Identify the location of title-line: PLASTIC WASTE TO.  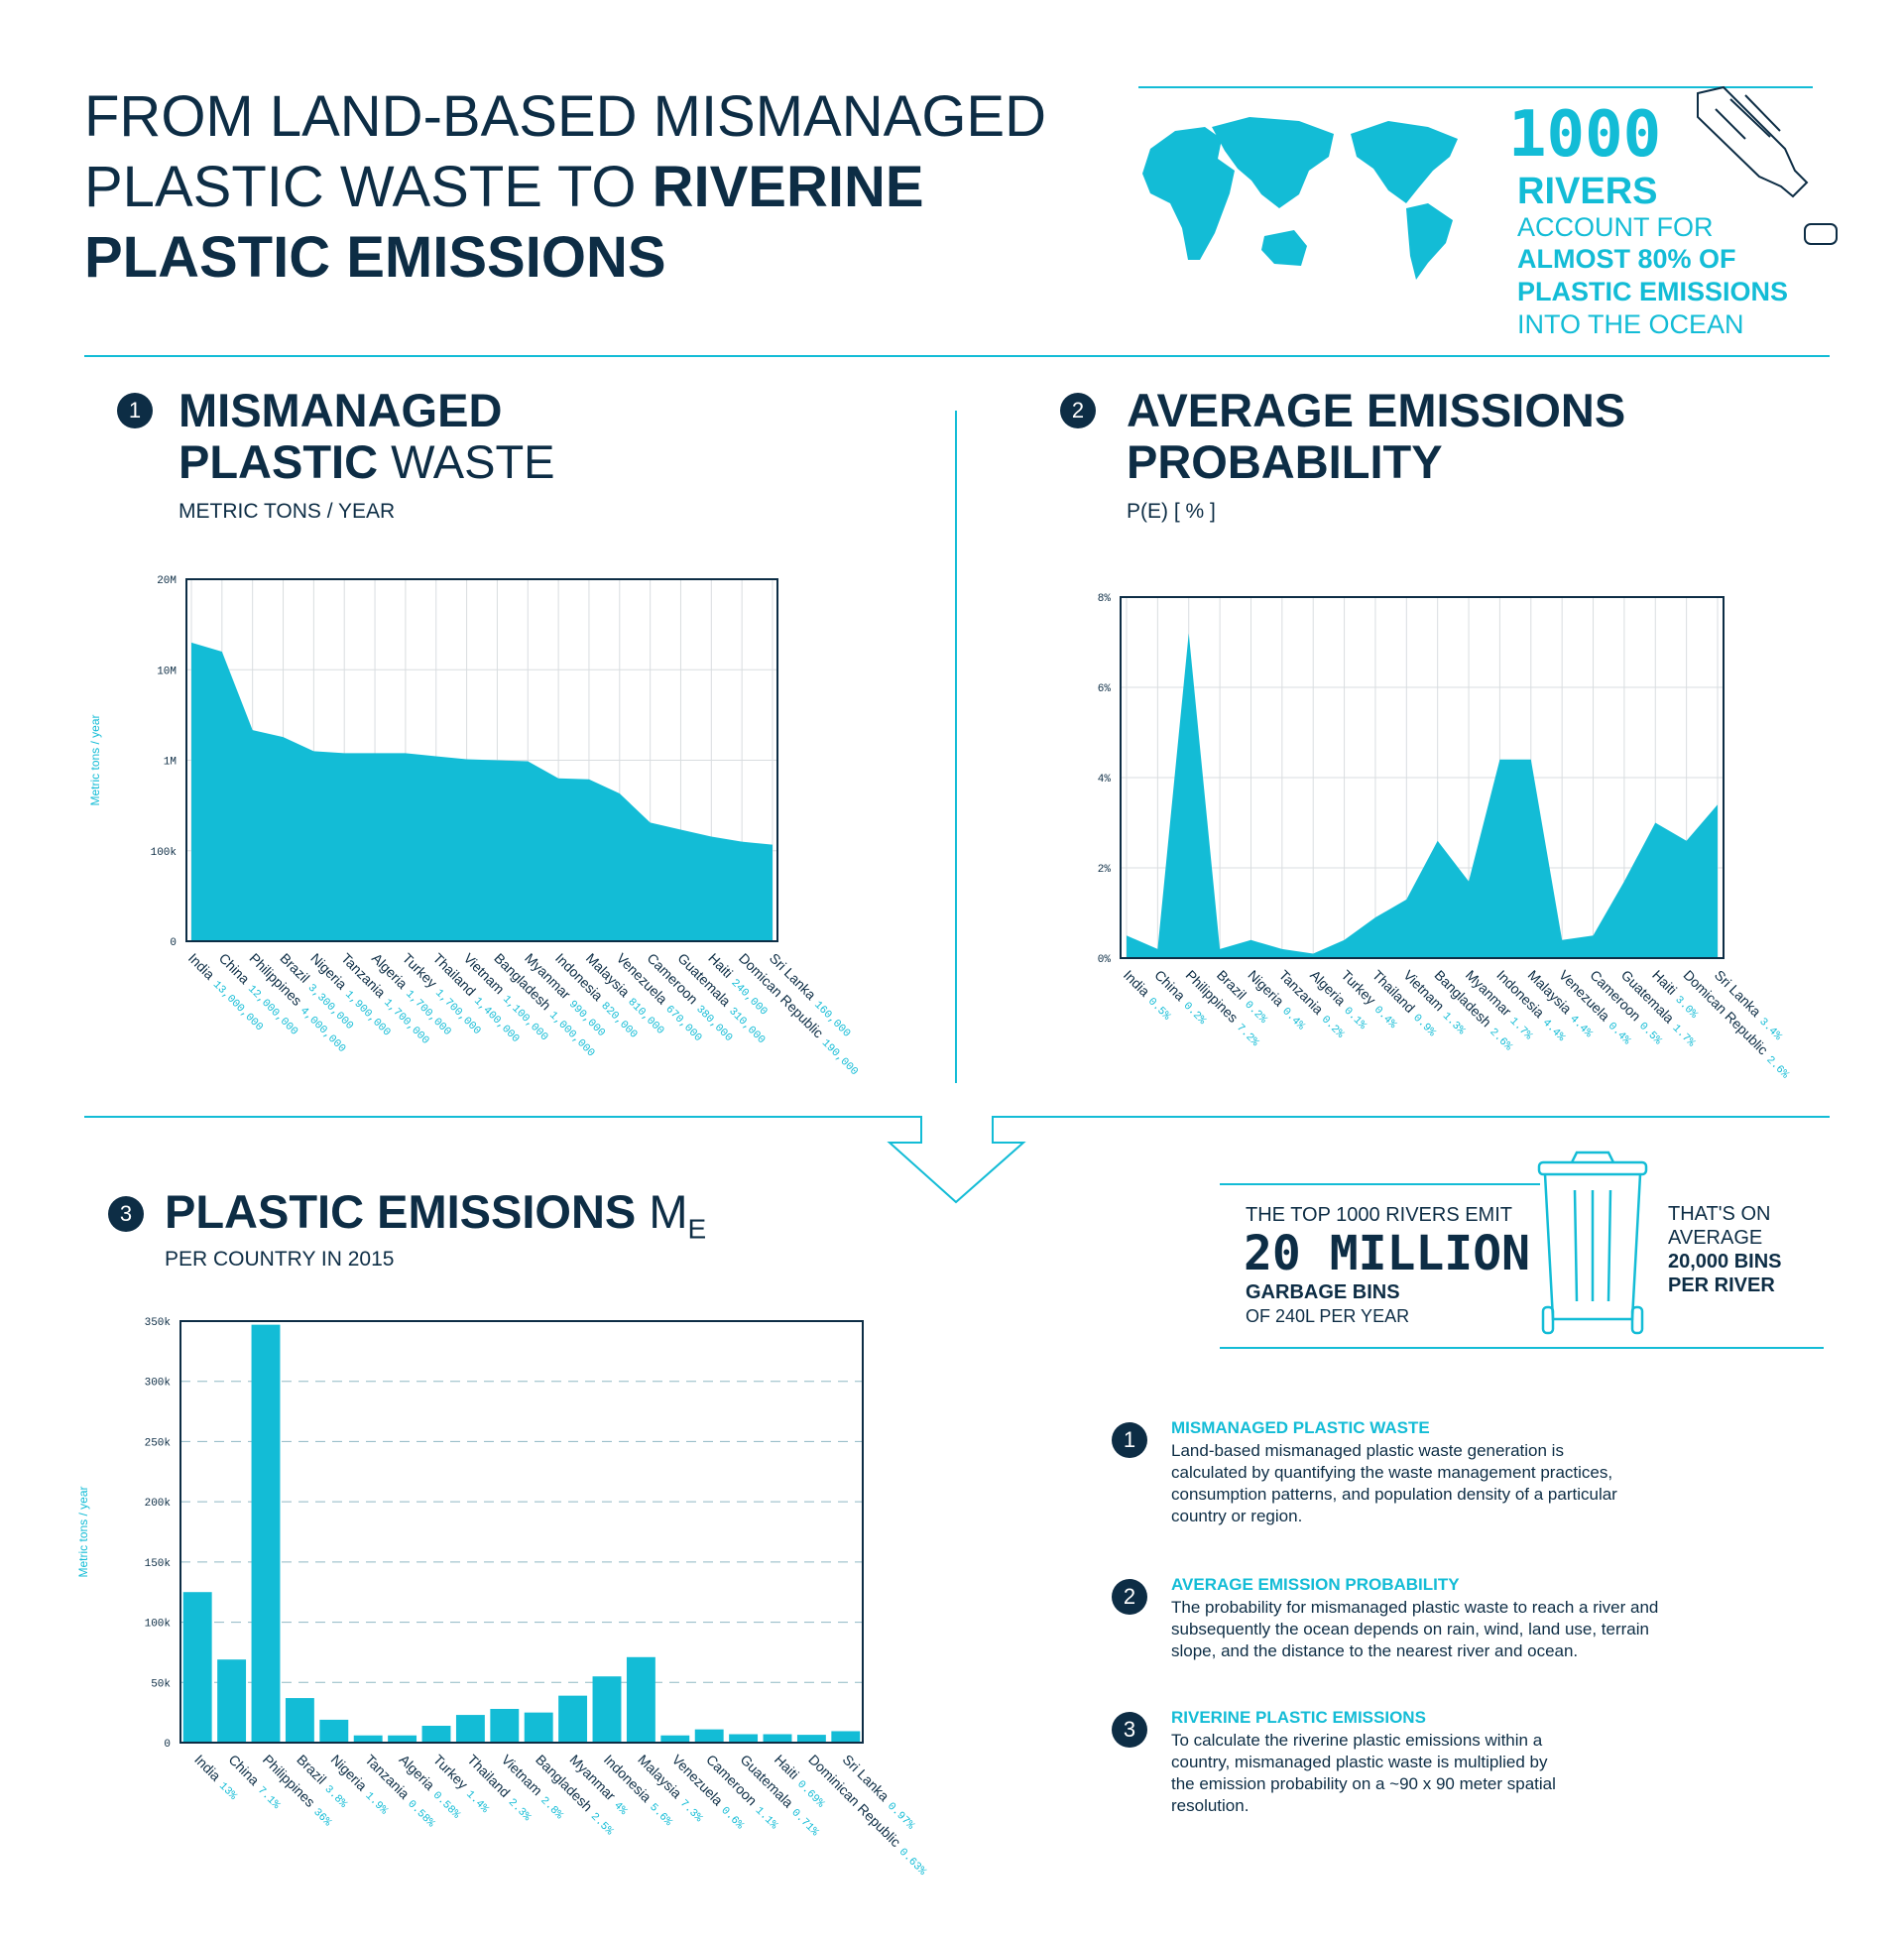
(360, 187).